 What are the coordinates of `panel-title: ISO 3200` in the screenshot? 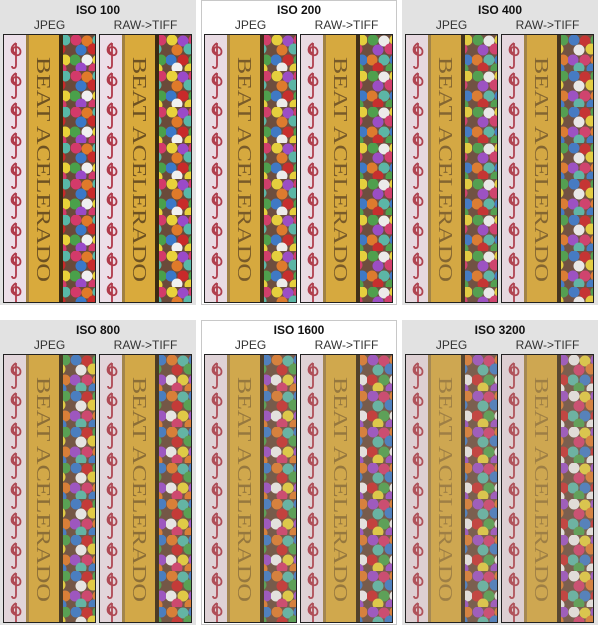 It's located at (500, 330).